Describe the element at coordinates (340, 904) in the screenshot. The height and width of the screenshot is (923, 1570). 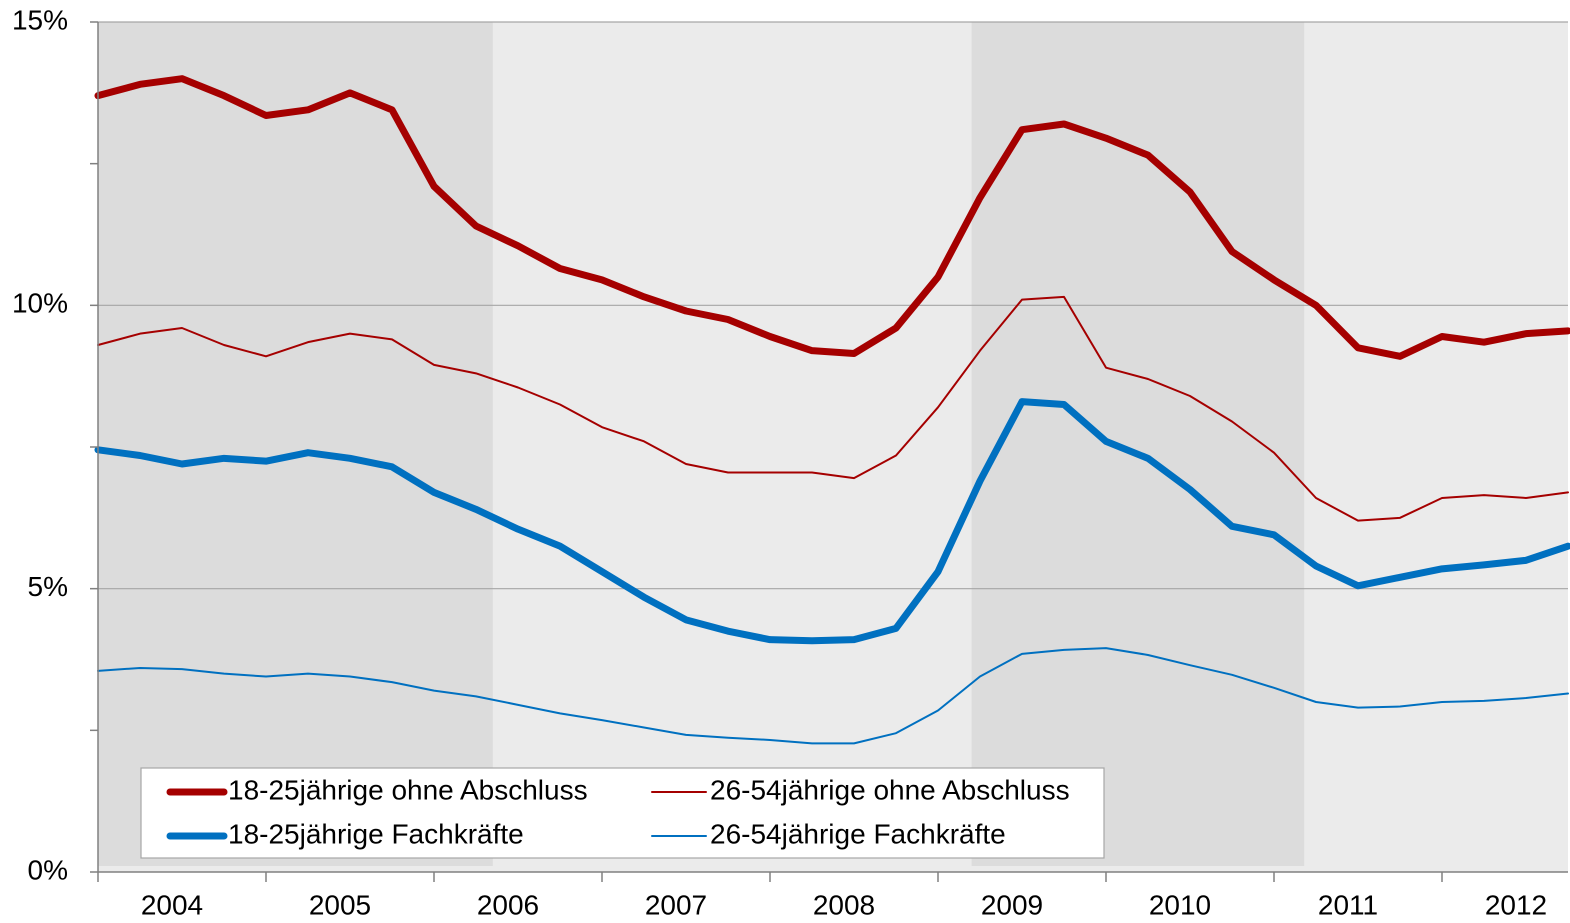
I see `x-tick-label: 2005` at that location.